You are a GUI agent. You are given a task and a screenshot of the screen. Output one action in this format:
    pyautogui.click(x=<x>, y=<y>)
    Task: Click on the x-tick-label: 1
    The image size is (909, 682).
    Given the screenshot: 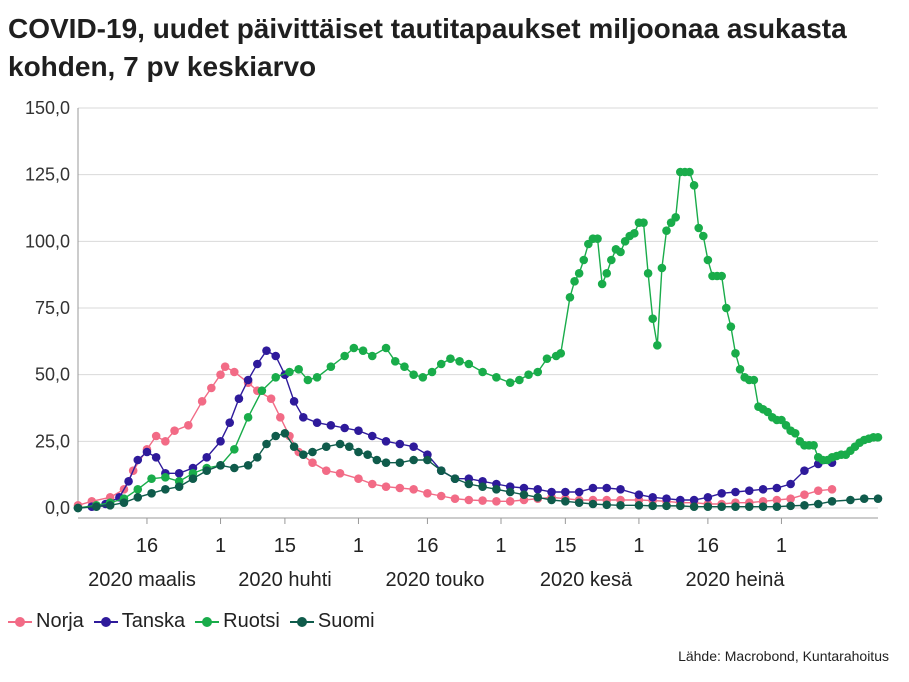 What is the action you would take?
    pyautogui.click(x=500, y=546)
    